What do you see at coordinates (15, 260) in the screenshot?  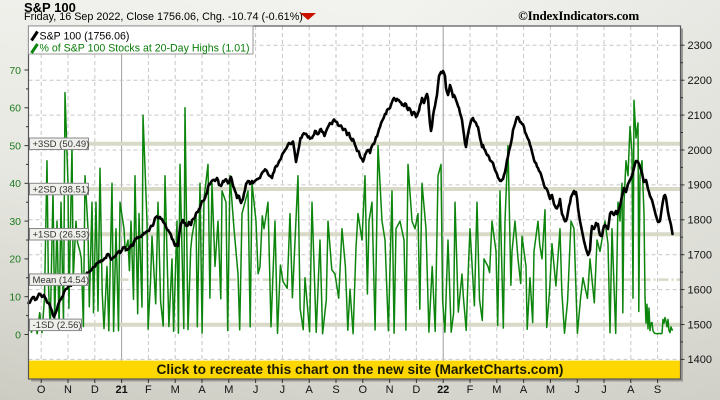 I see `svg-text: 20` at bounding box center [15, 260].